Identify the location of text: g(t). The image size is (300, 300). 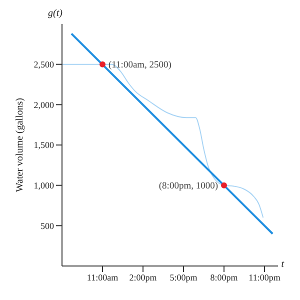
(55, 13).